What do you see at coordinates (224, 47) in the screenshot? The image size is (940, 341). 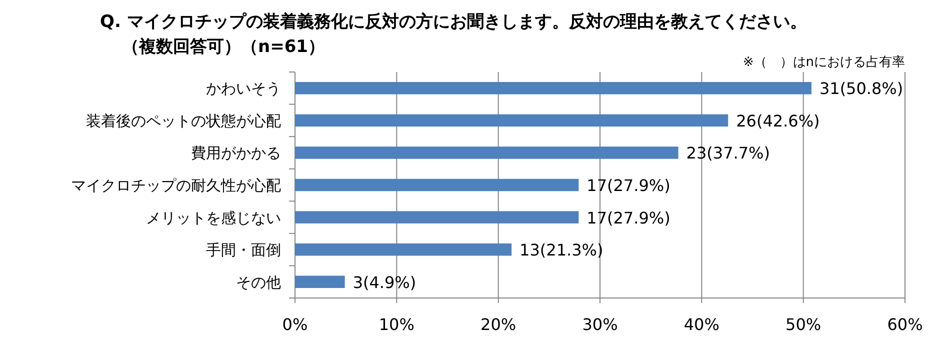 I see `chart-subtitle: （複数回答可）（n=61）` at bounding box center [224, 47].